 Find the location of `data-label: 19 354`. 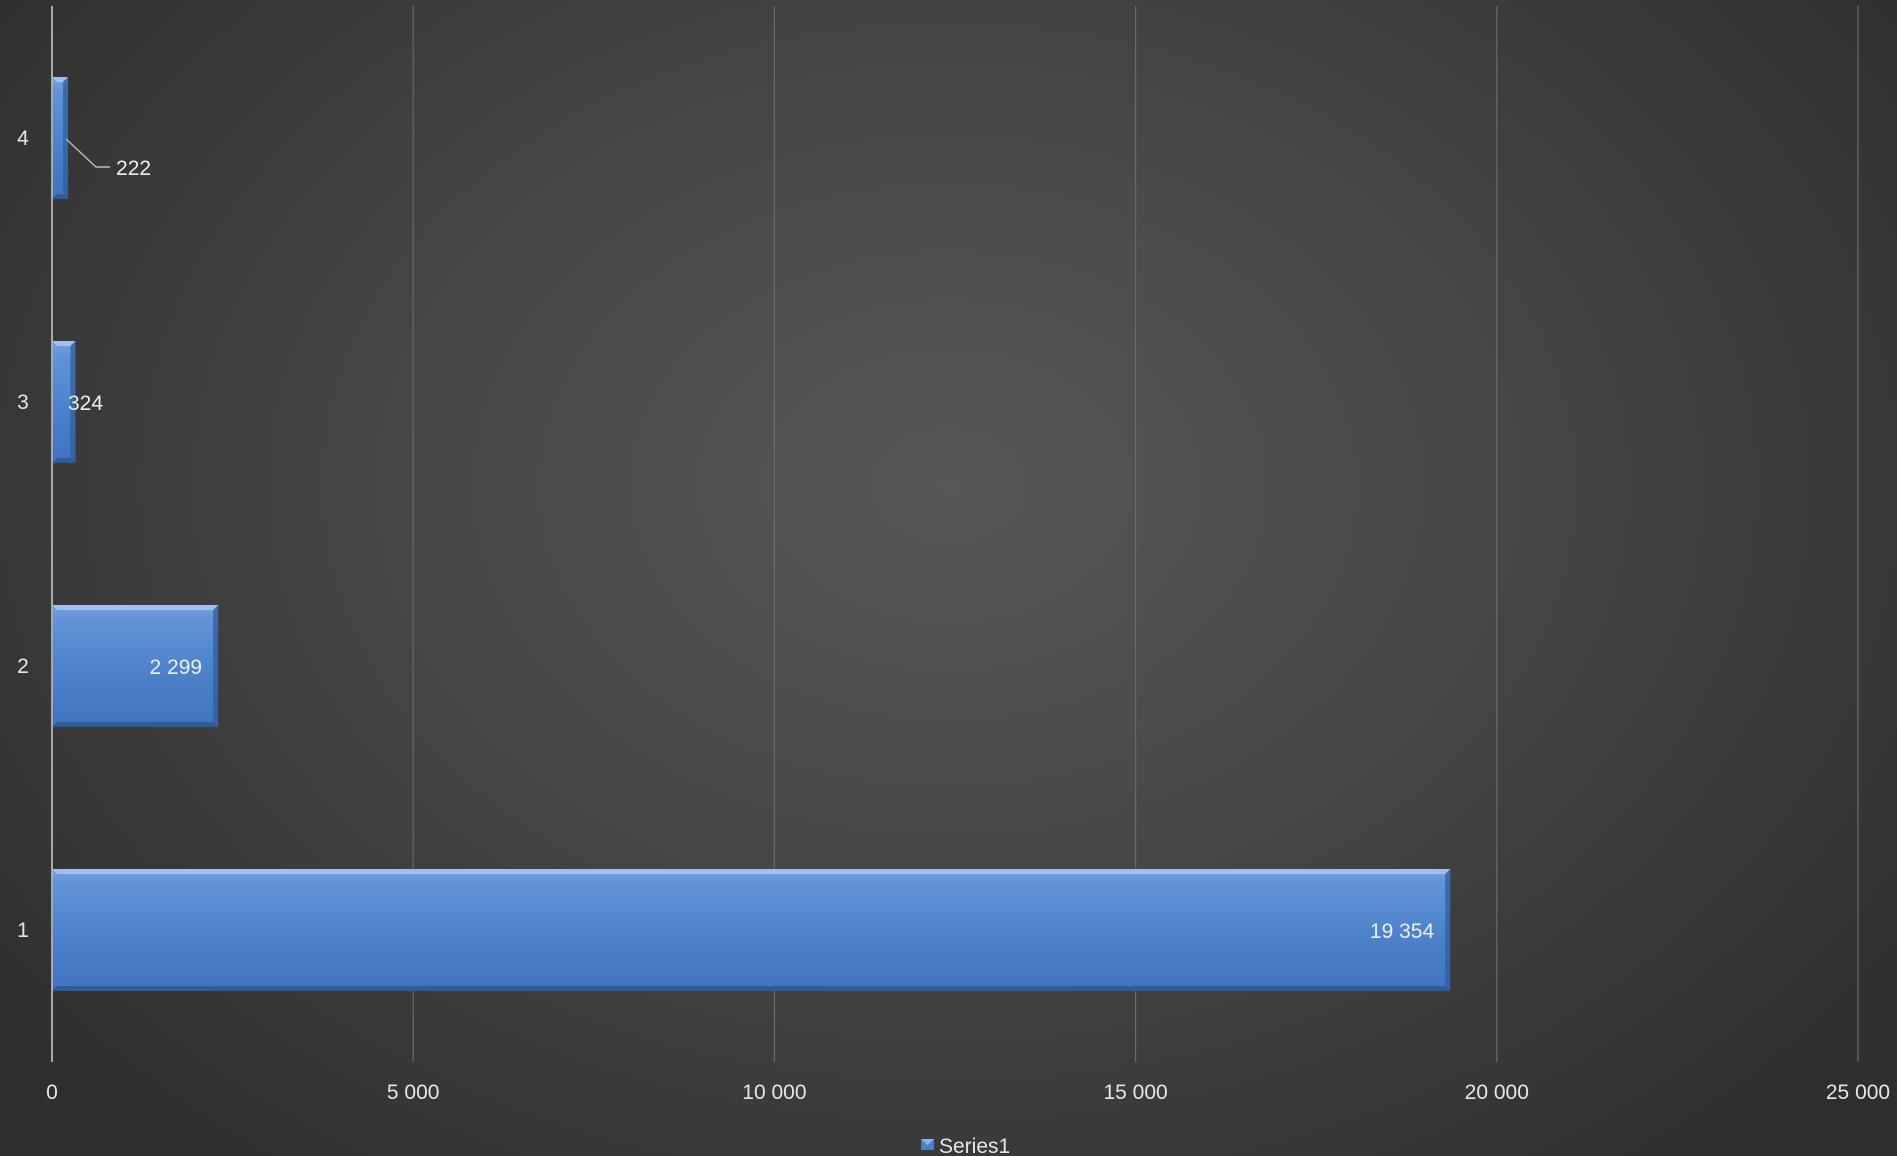

data-label: 19 354 is located at coordinates (1402, 931).